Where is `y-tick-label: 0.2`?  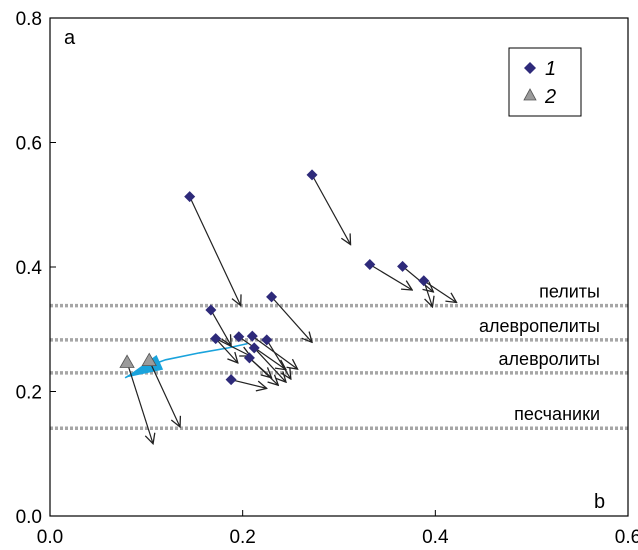
y-tick-label: 0.2 is located at coordinates (29, 393).